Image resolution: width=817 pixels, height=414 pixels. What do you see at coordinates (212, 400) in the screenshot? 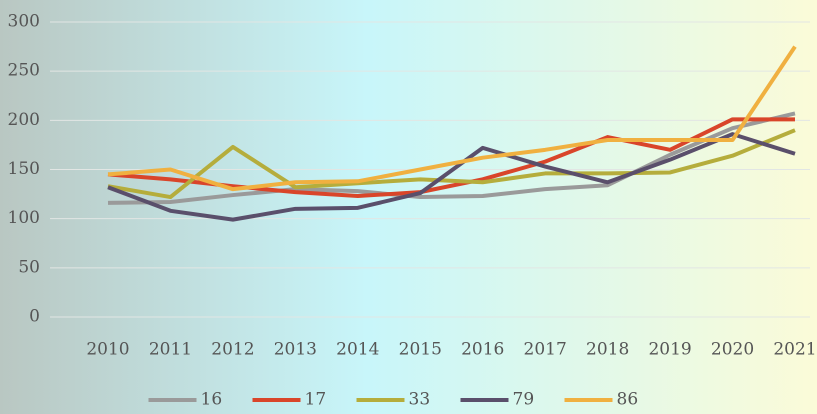
I see `legend-label: 16` at bounding box center [212, 400].